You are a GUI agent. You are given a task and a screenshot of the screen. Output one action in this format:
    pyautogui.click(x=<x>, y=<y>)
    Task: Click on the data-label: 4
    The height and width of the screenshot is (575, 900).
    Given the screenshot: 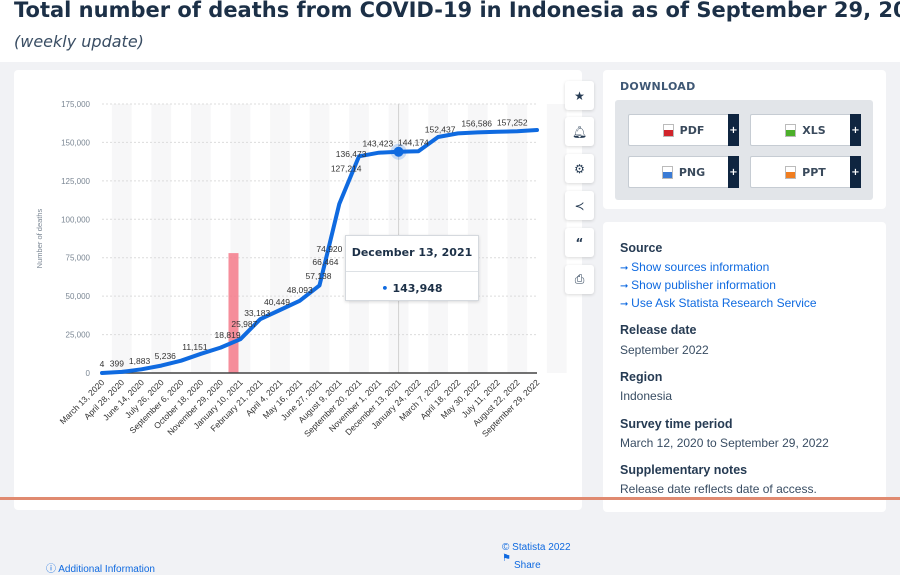 What is the action you would take?
    pyautogui.click(x=102, y=364)
    